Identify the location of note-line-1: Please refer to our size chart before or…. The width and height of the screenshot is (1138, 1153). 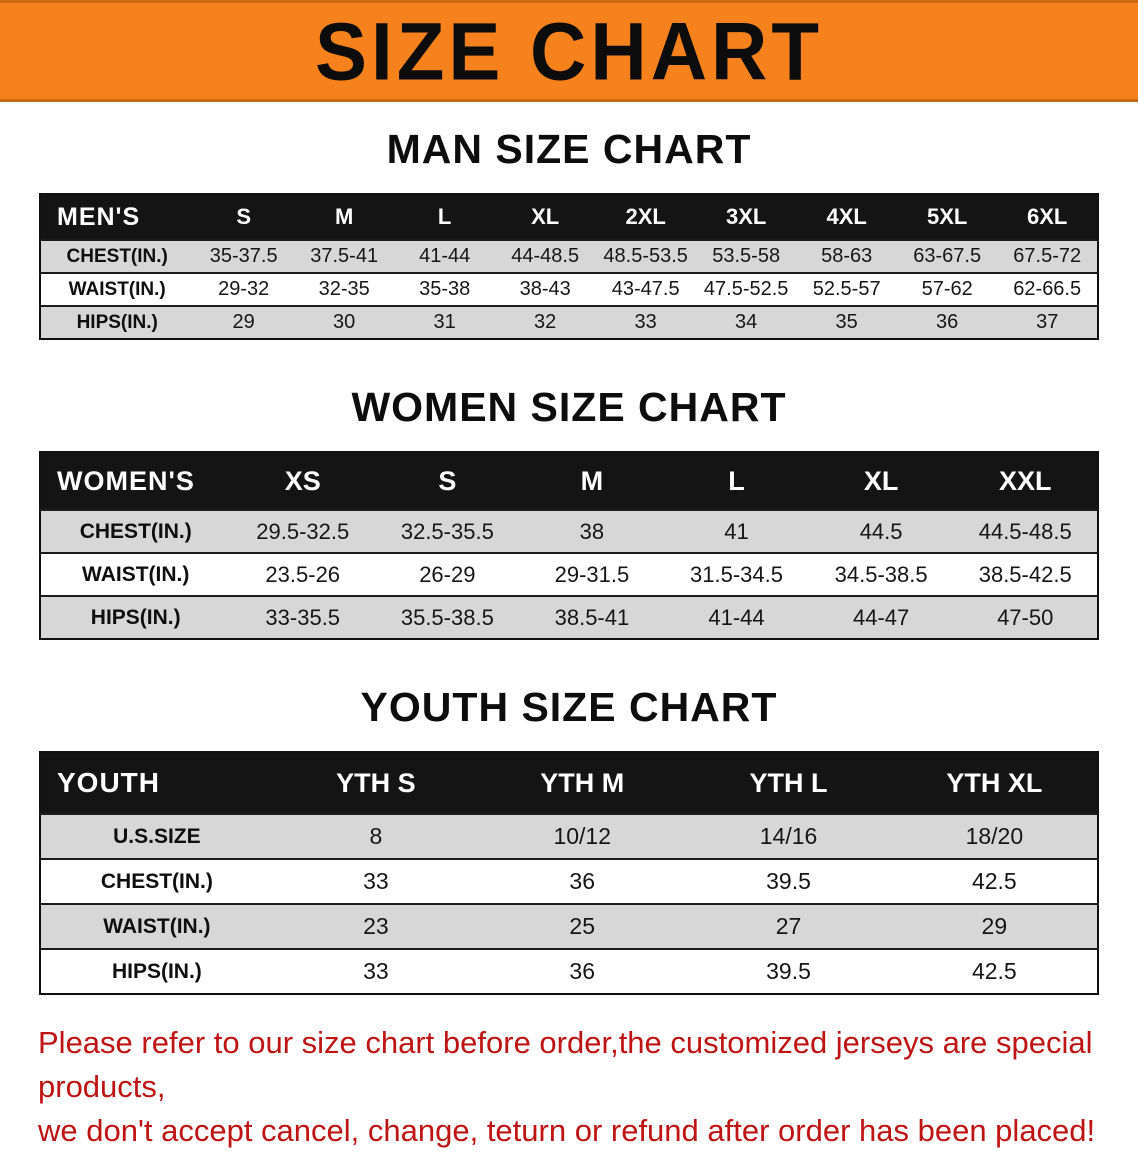
(565, 1065).